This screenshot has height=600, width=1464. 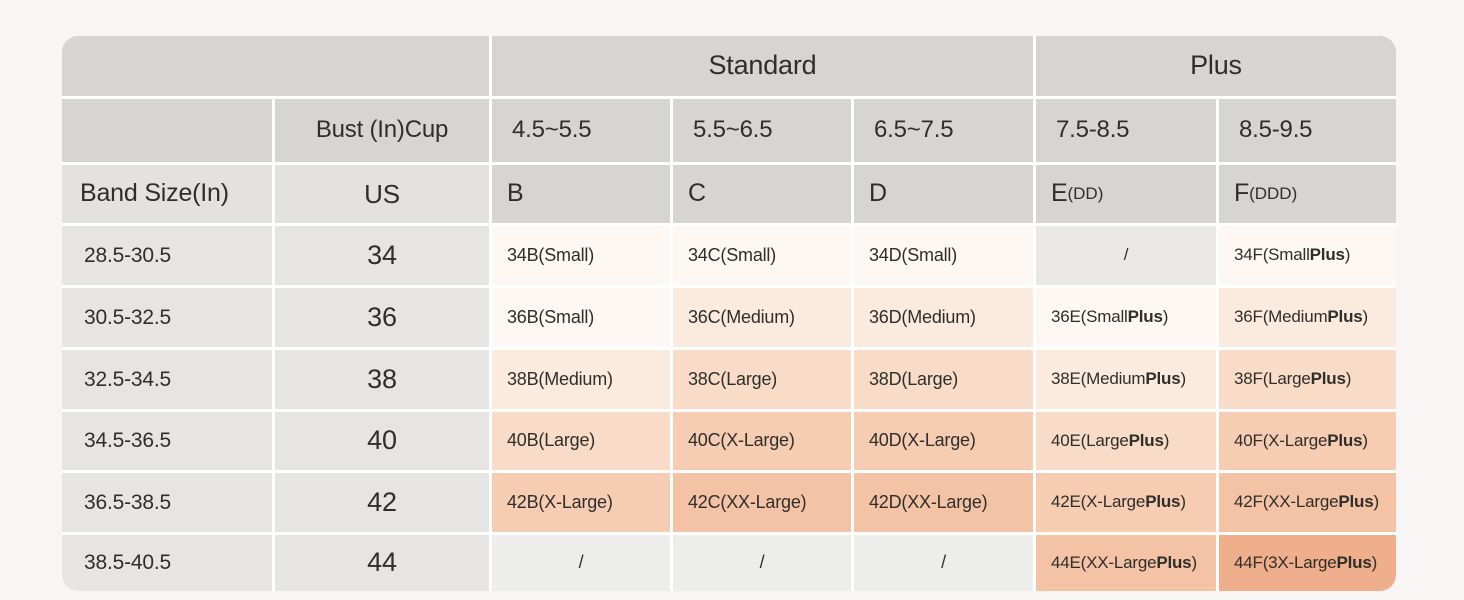 I want to click on size-cell: 34C(Small), so click(x=762, y=255).